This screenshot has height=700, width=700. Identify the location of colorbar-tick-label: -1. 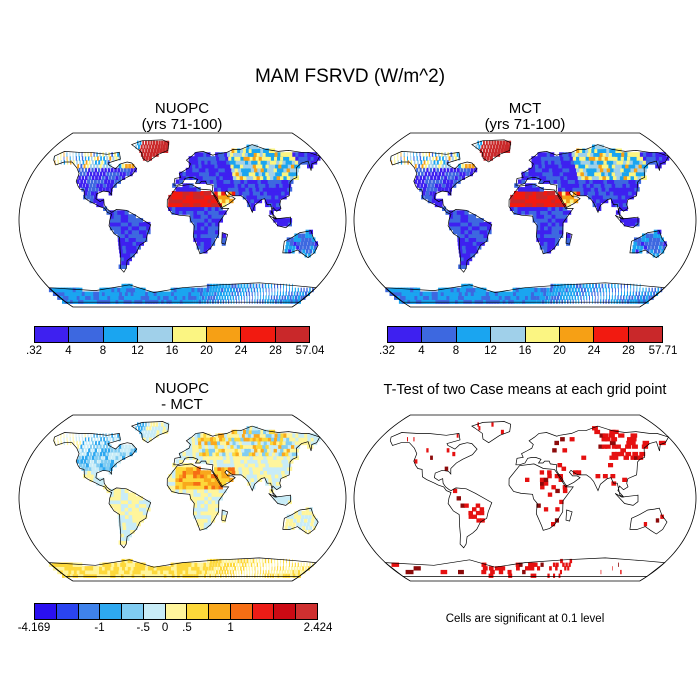
(99, 628).